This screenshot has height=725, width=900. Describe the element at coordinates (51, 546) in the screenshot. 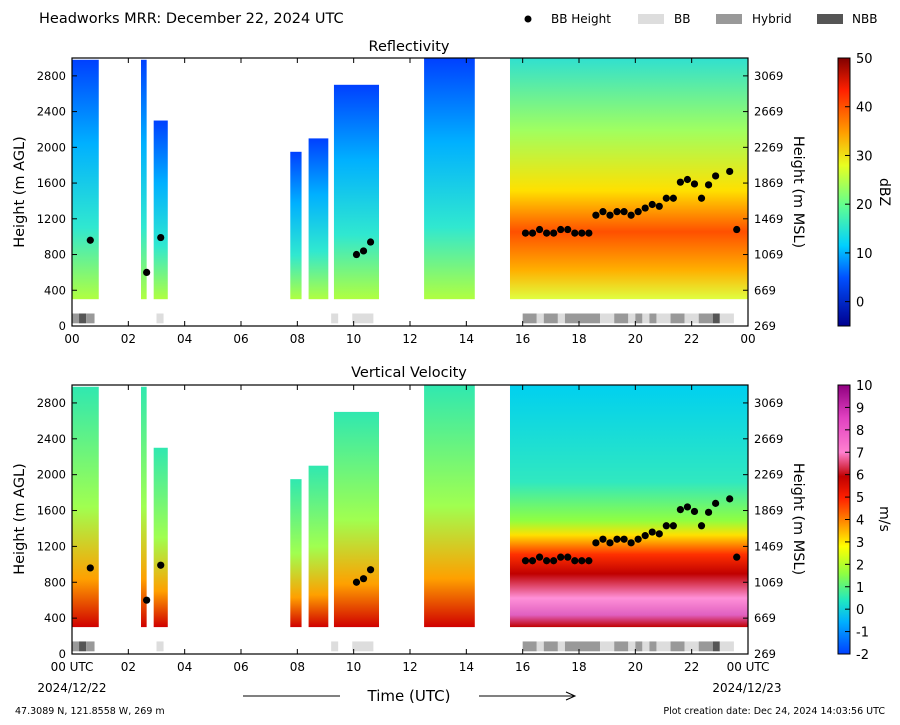

I see `vertical-velocity-y-tick-label: 1200` at that location.